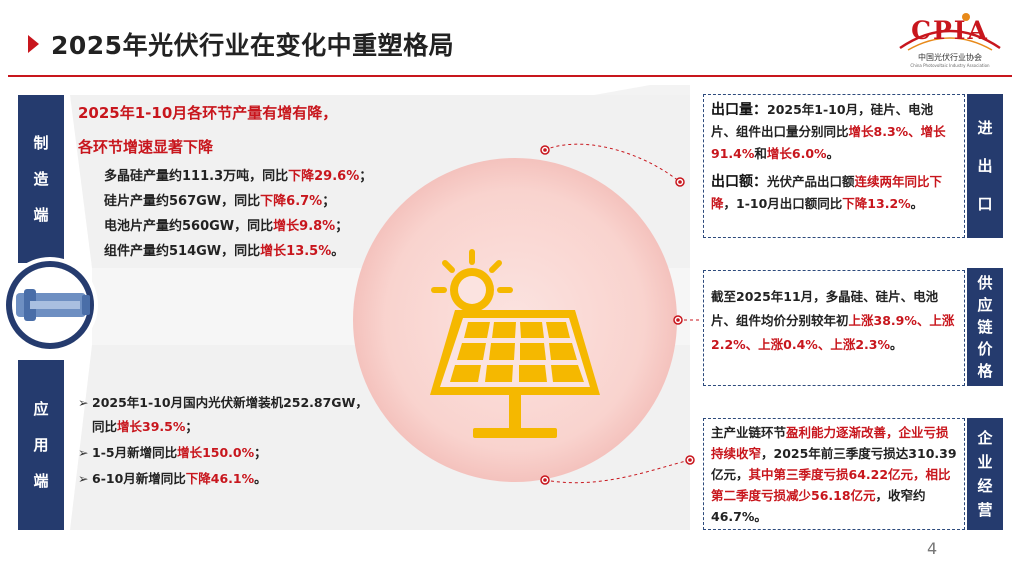 This screenshot has width=1020, height=579. I want to click on item-highlight: 增长150.0%, so click(216, 452).